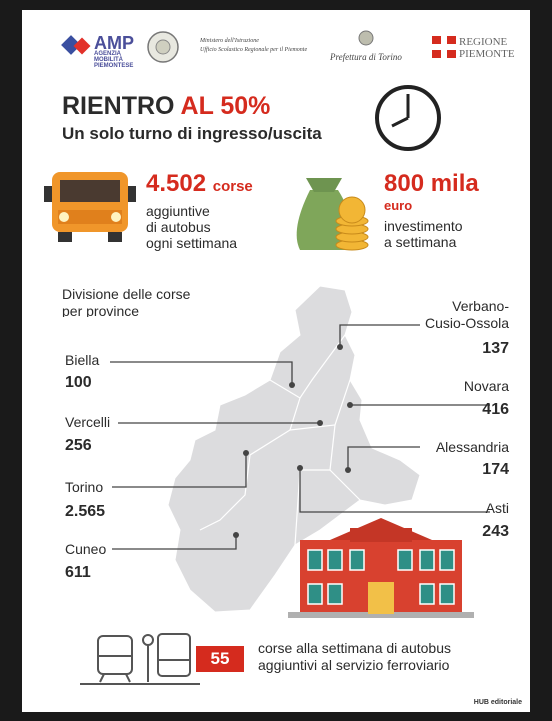  Describe the element at coordinates (466, 314) in the screenshot. I see `province-name: Verbano- Cusio-Ossola` at that location.